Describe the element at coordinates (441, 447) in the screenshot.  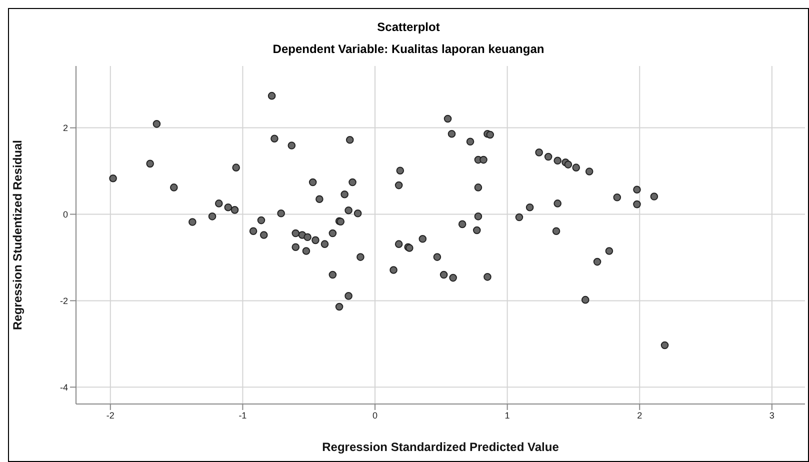
I see `x-axis-title: Regression Standardized Predicted Value` at that location.